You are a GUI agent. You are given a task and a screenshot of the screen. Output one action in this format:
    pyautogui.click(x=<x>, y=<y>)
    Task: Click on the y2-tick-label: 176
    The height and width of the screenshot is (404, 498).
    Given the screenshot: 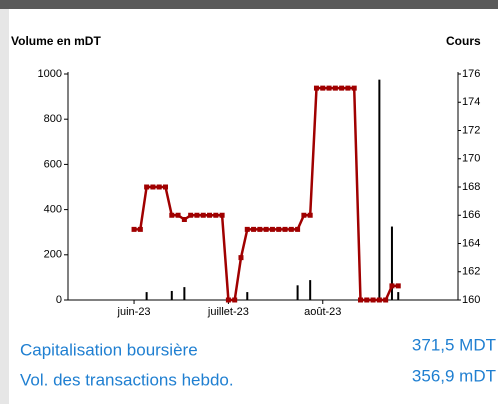 What is the action you would take?
    pyautogui.click(x=471, y=74)
    